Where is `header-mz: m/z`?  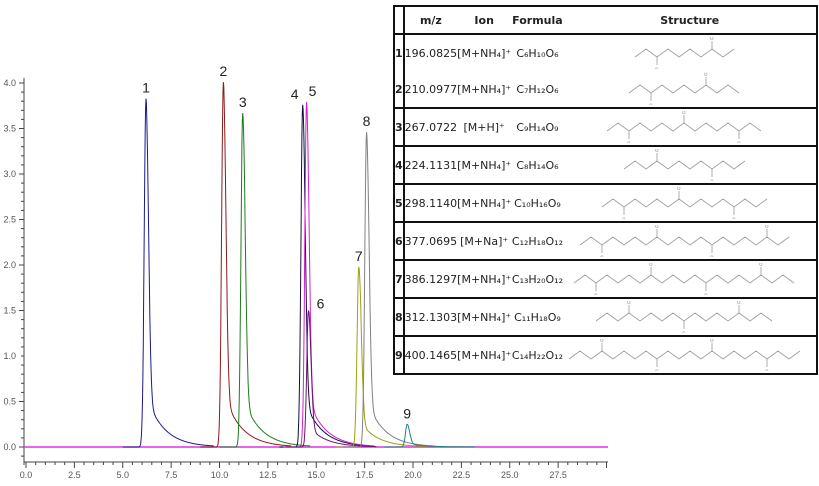
header-mz: m/z is located at coordinates (430, 20).